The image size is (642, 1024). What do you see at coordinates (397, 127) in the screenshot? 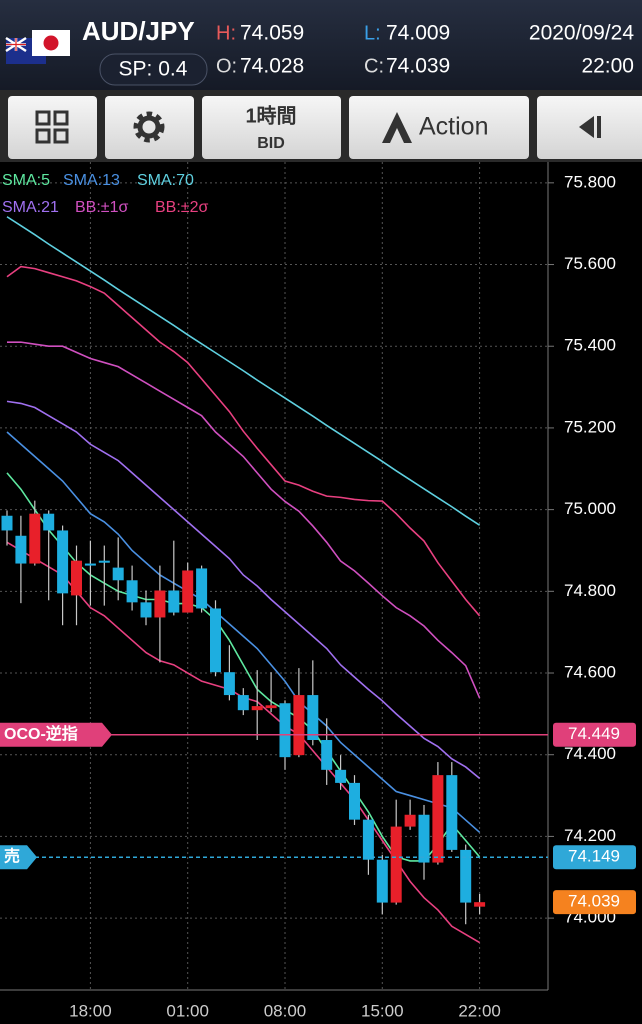
I see `action-icon` at bounding box center [397, 127].